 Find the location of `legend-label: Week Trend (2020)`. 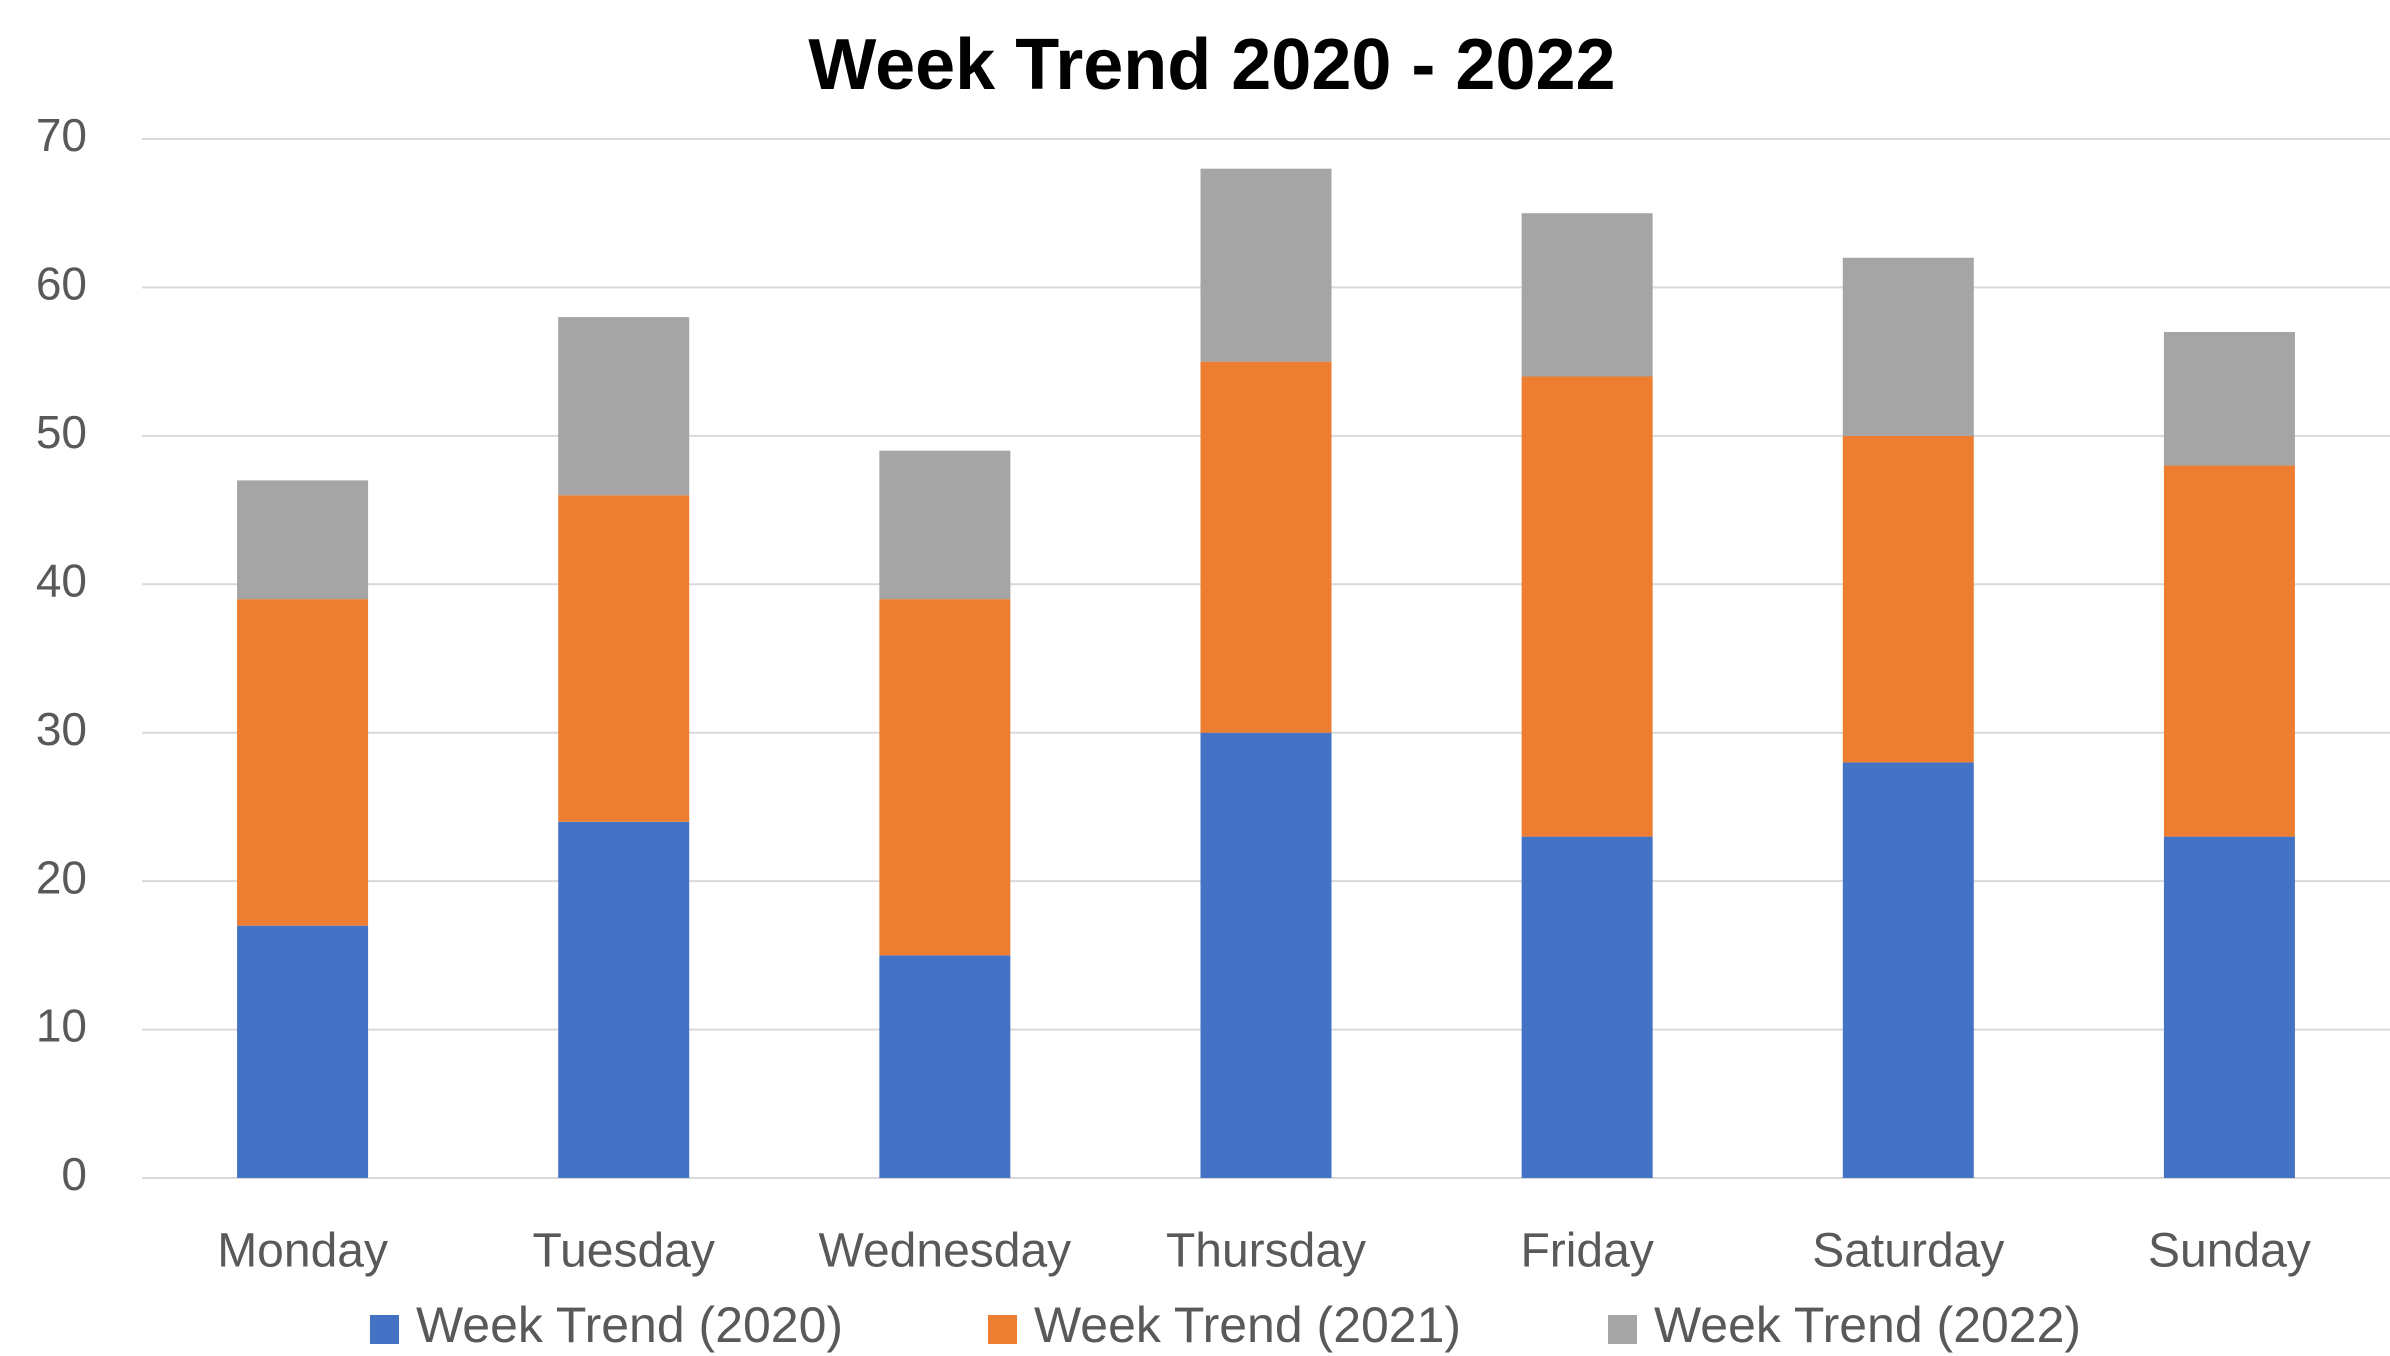

legend-label: Week Trend (2020) is located at coordinates (629, 1325).